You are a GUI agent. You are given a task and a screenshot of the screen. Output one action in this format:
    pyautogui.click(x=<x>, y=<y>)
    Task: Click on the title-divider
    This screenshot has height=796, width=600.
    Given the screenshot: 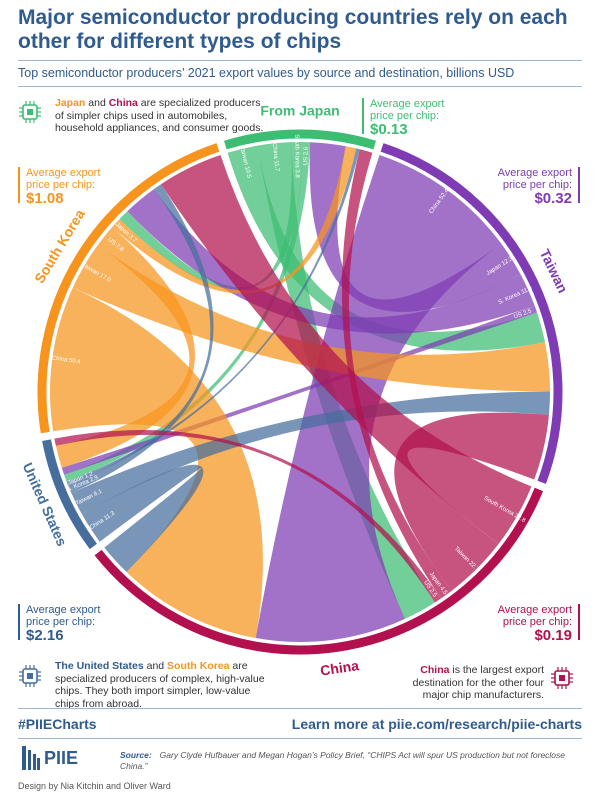 What is the action you would take?
    pyautogui.click(x=300, y=60)
    